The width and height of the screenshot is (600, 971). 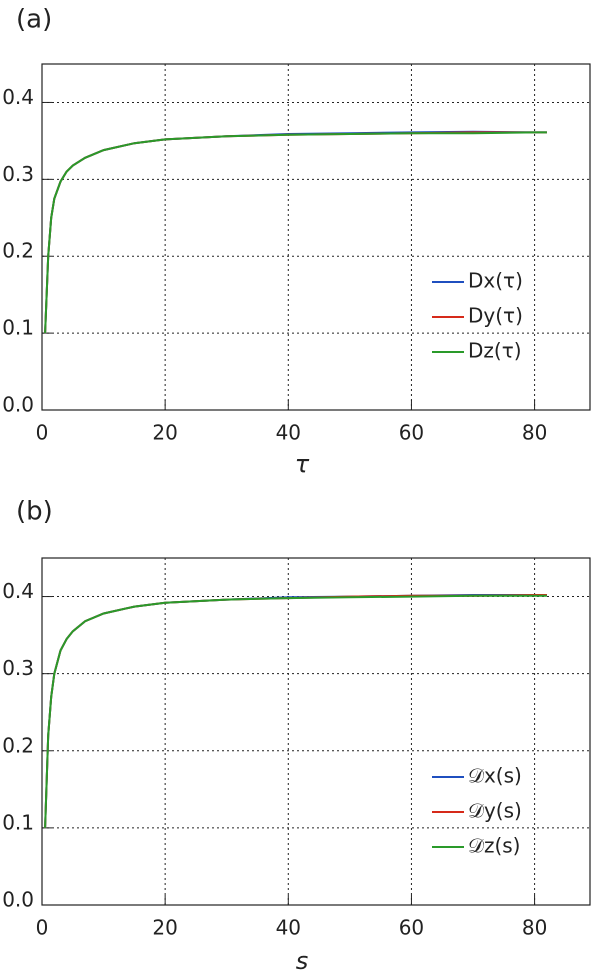 I want to click on panel-label: (a), so click(x=34, y=20).